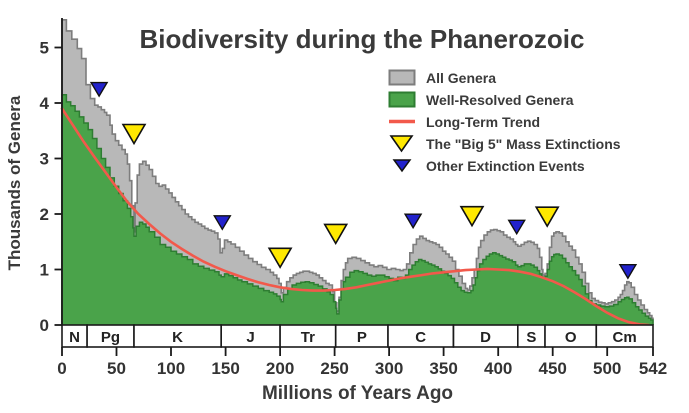  I want to click on legend-item-all-genera: All Genera, so click(504, 77).